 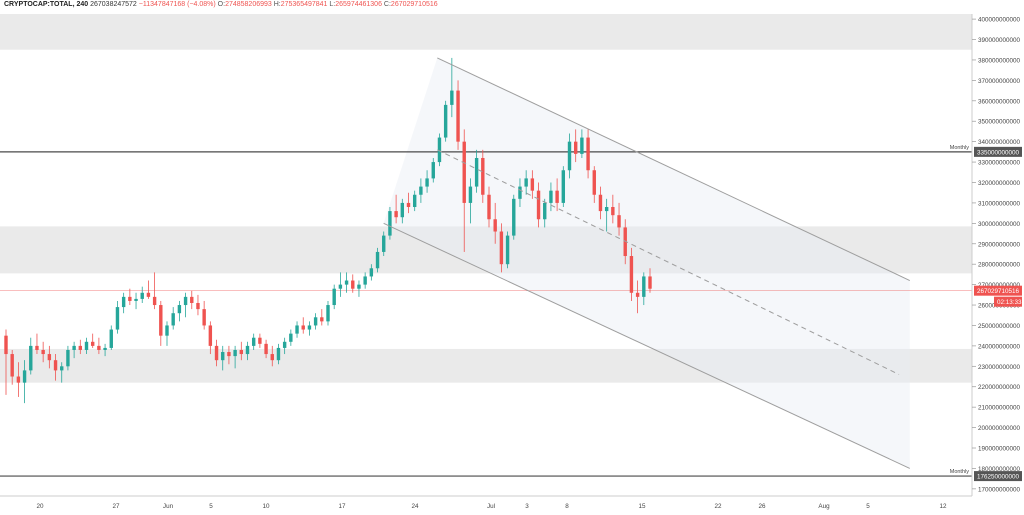 I want to click on high-value: 275365497841, so click(x=304, y=4).